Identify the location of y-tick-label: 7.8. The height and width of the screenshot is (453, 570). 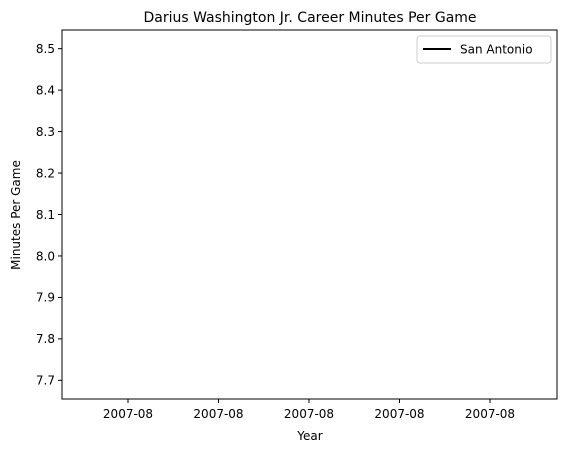
(45, 339).